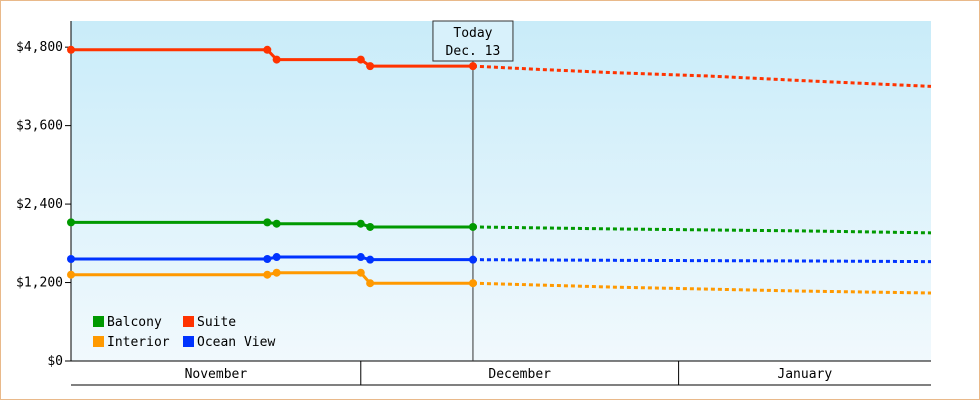 The height and width of the screenshot is (400, 980). Describe the element at coordinates (134, 322) in the screenshot. I see `legend-label-balcony: Balcony` at that location.